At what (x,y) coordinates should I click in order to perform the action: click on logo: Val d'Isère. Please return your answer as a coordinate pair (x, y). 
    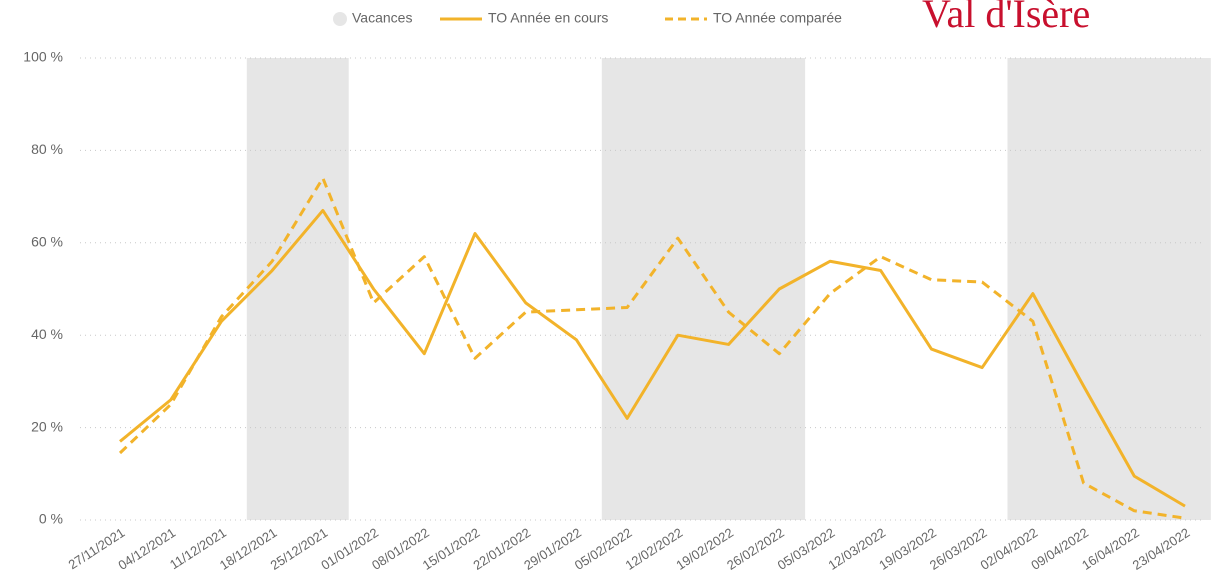
    Looking at the image, I should click on (1006, 18).